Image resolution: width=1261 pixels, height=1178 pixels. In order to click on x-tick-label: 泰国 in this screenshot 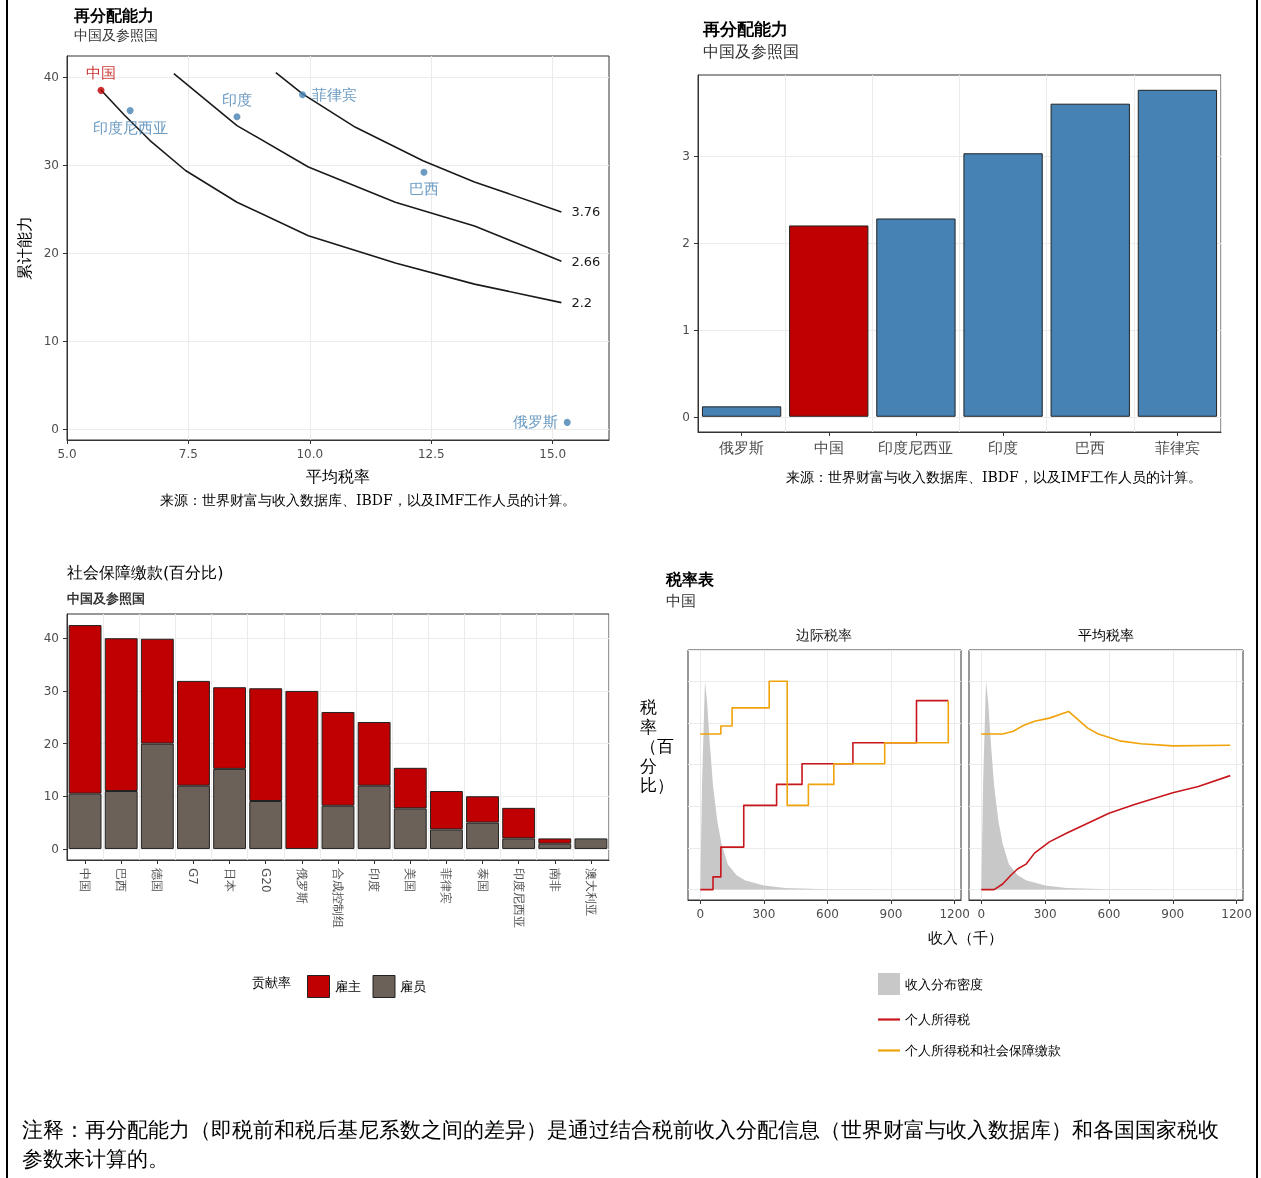, I will do `click(482, 880)`.